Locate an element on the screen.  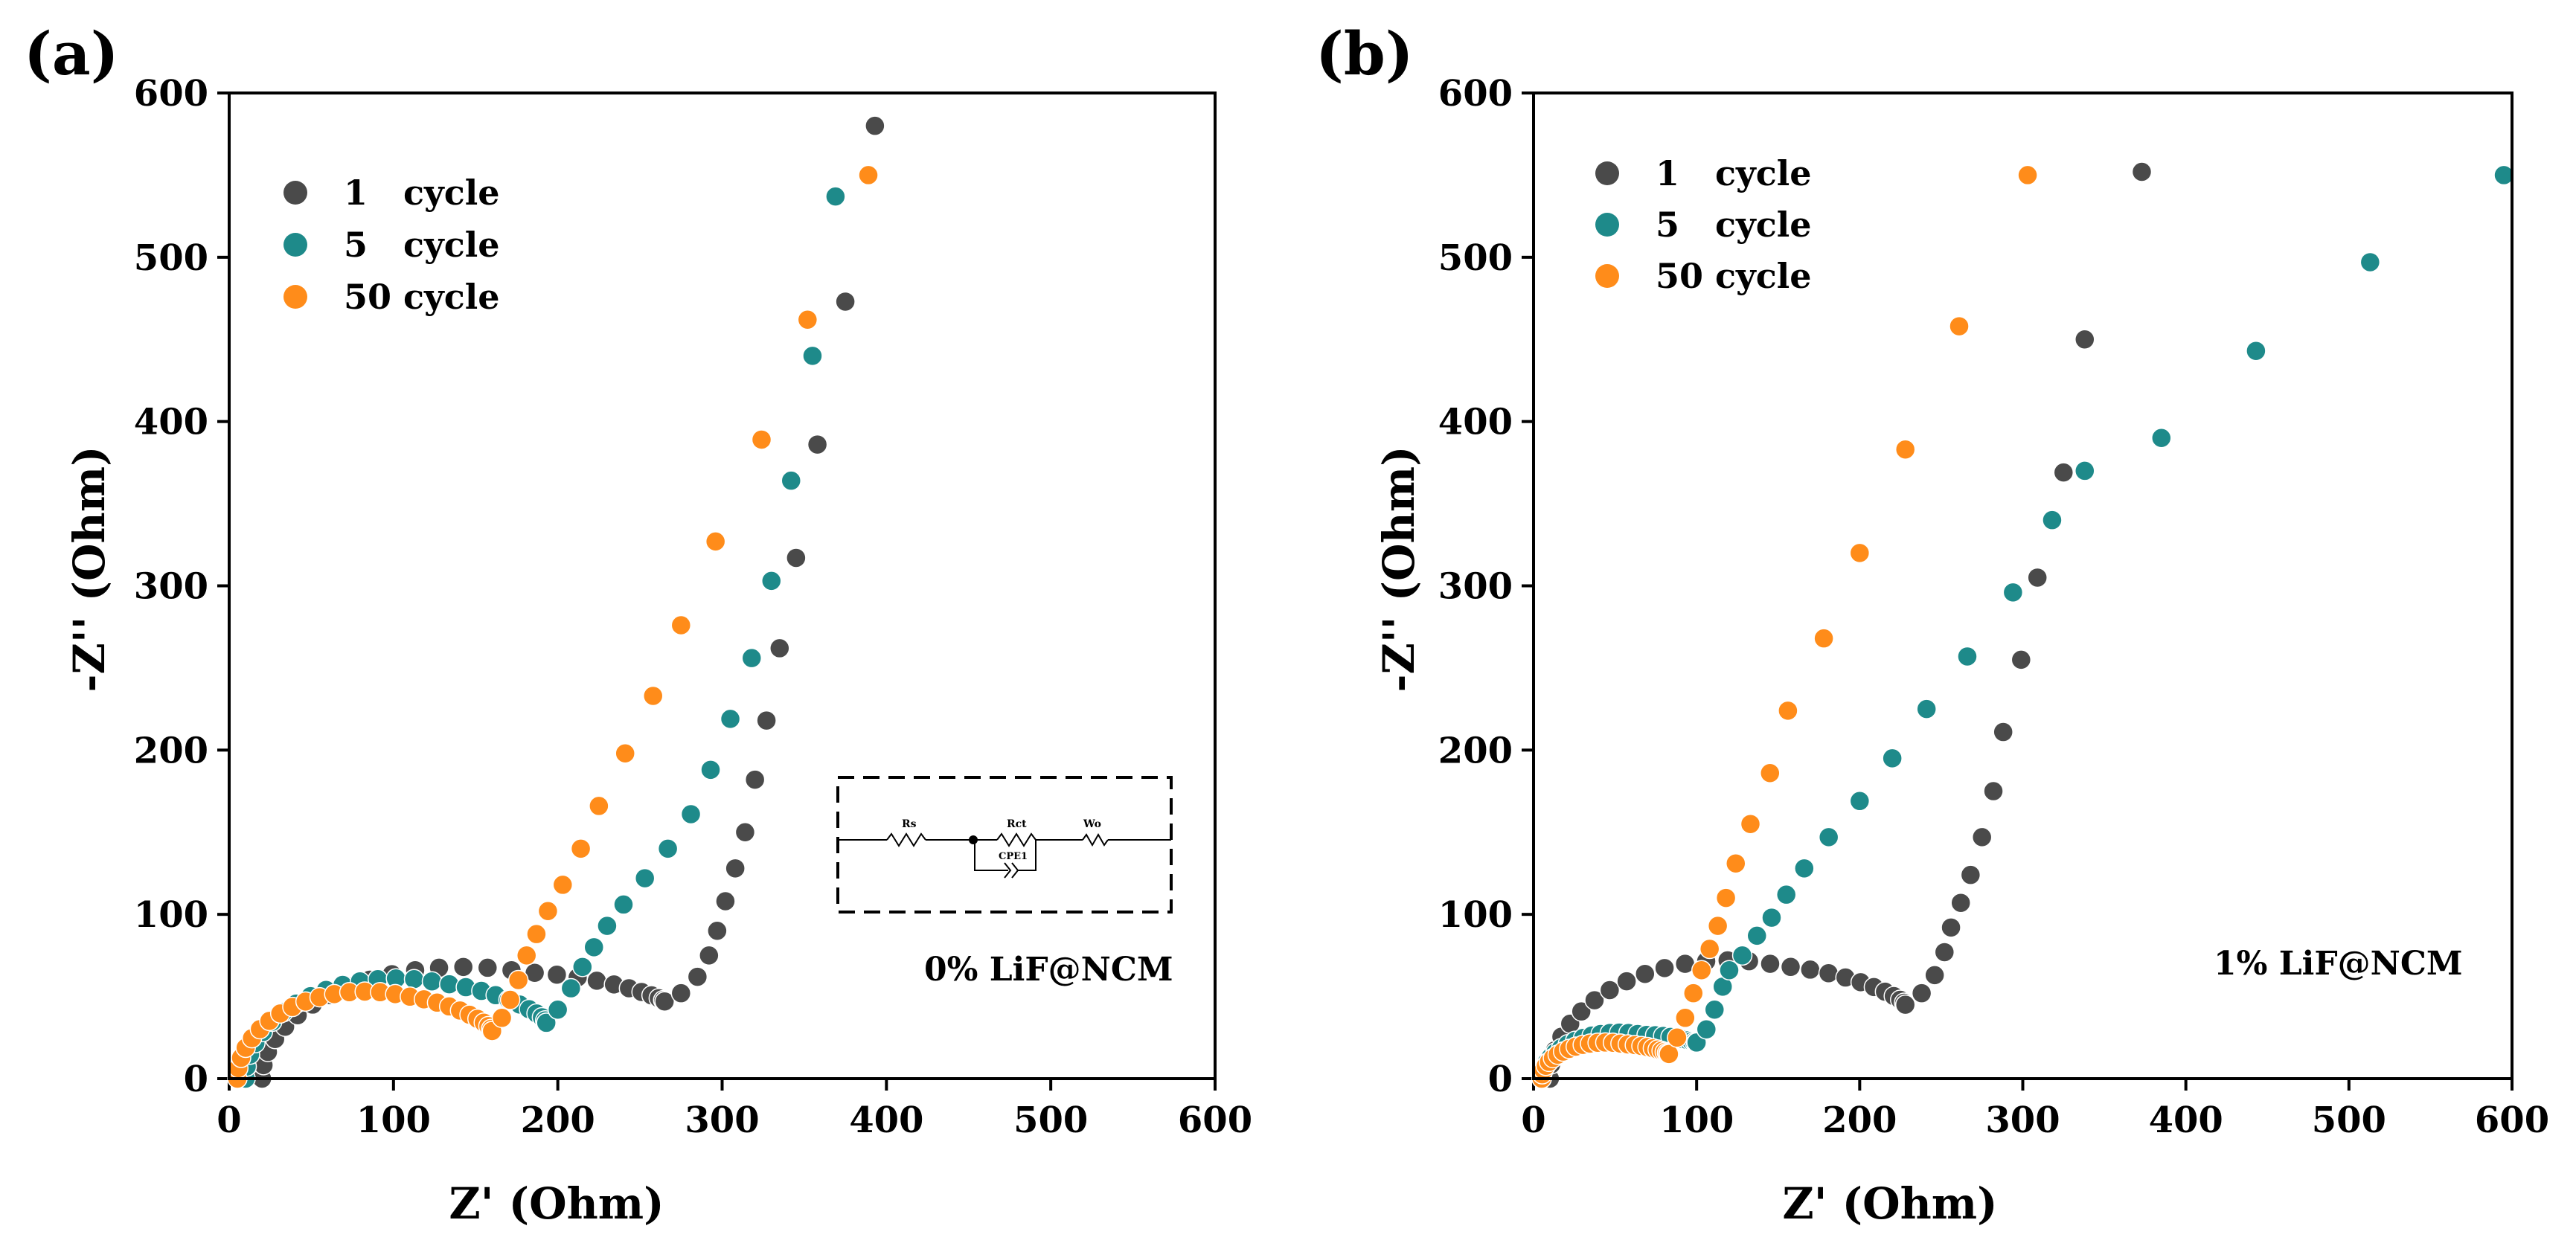
legend-item: 50 cycle is located at coordinates (1704, 276).